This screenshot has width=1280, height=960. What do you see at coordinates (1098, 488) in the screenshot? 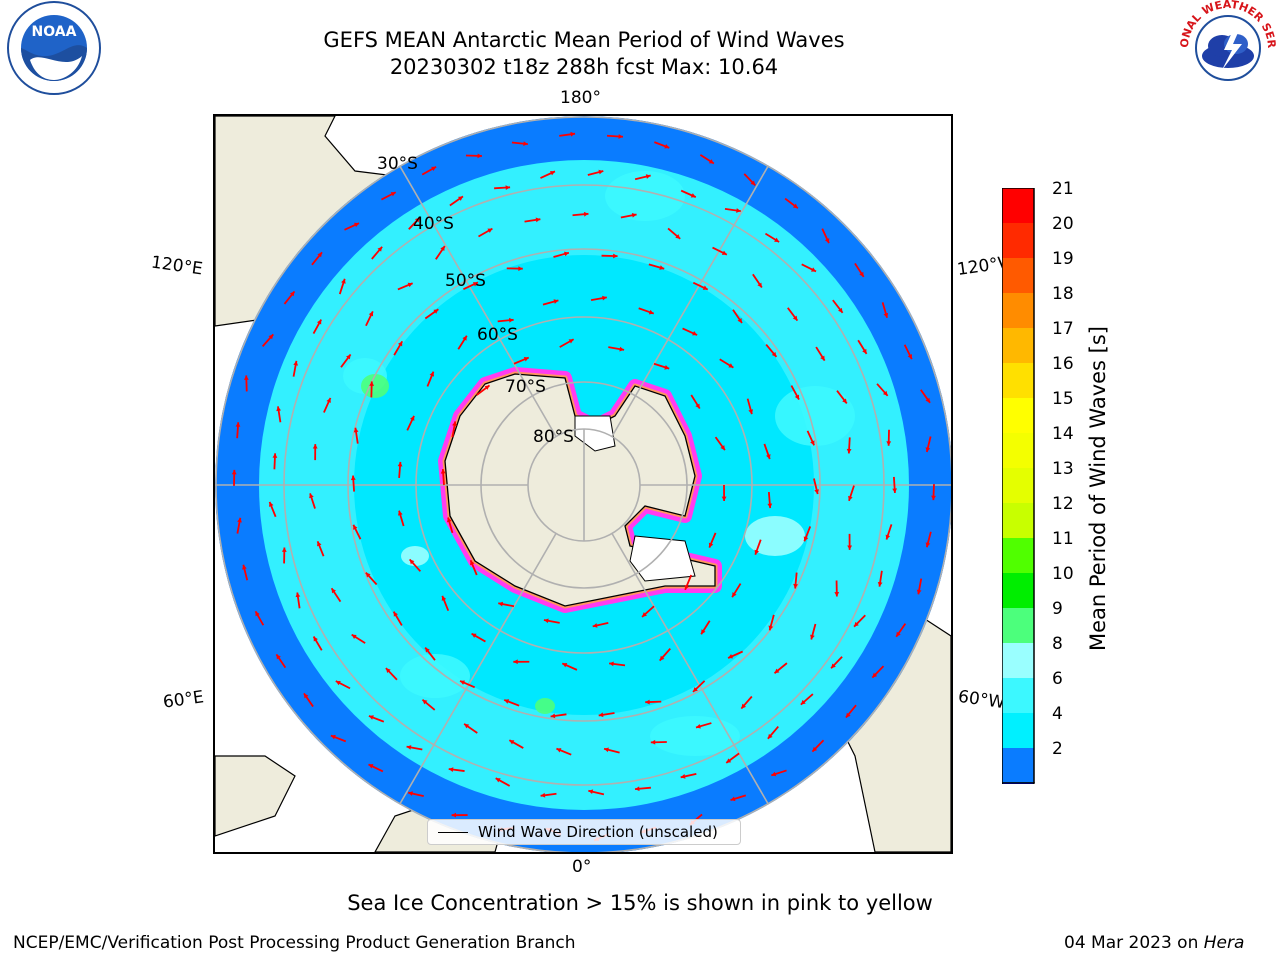
I see `colorbar-label: Mean Period of Wind Waves [s]` at bounding box center [1098, 488].